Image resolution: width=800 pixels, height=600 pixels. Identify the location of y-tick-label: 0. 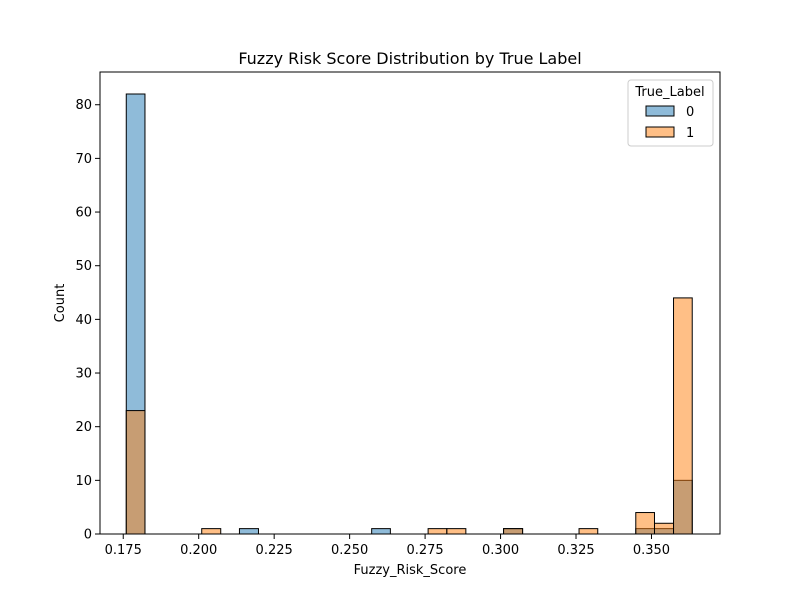
(88, 535).